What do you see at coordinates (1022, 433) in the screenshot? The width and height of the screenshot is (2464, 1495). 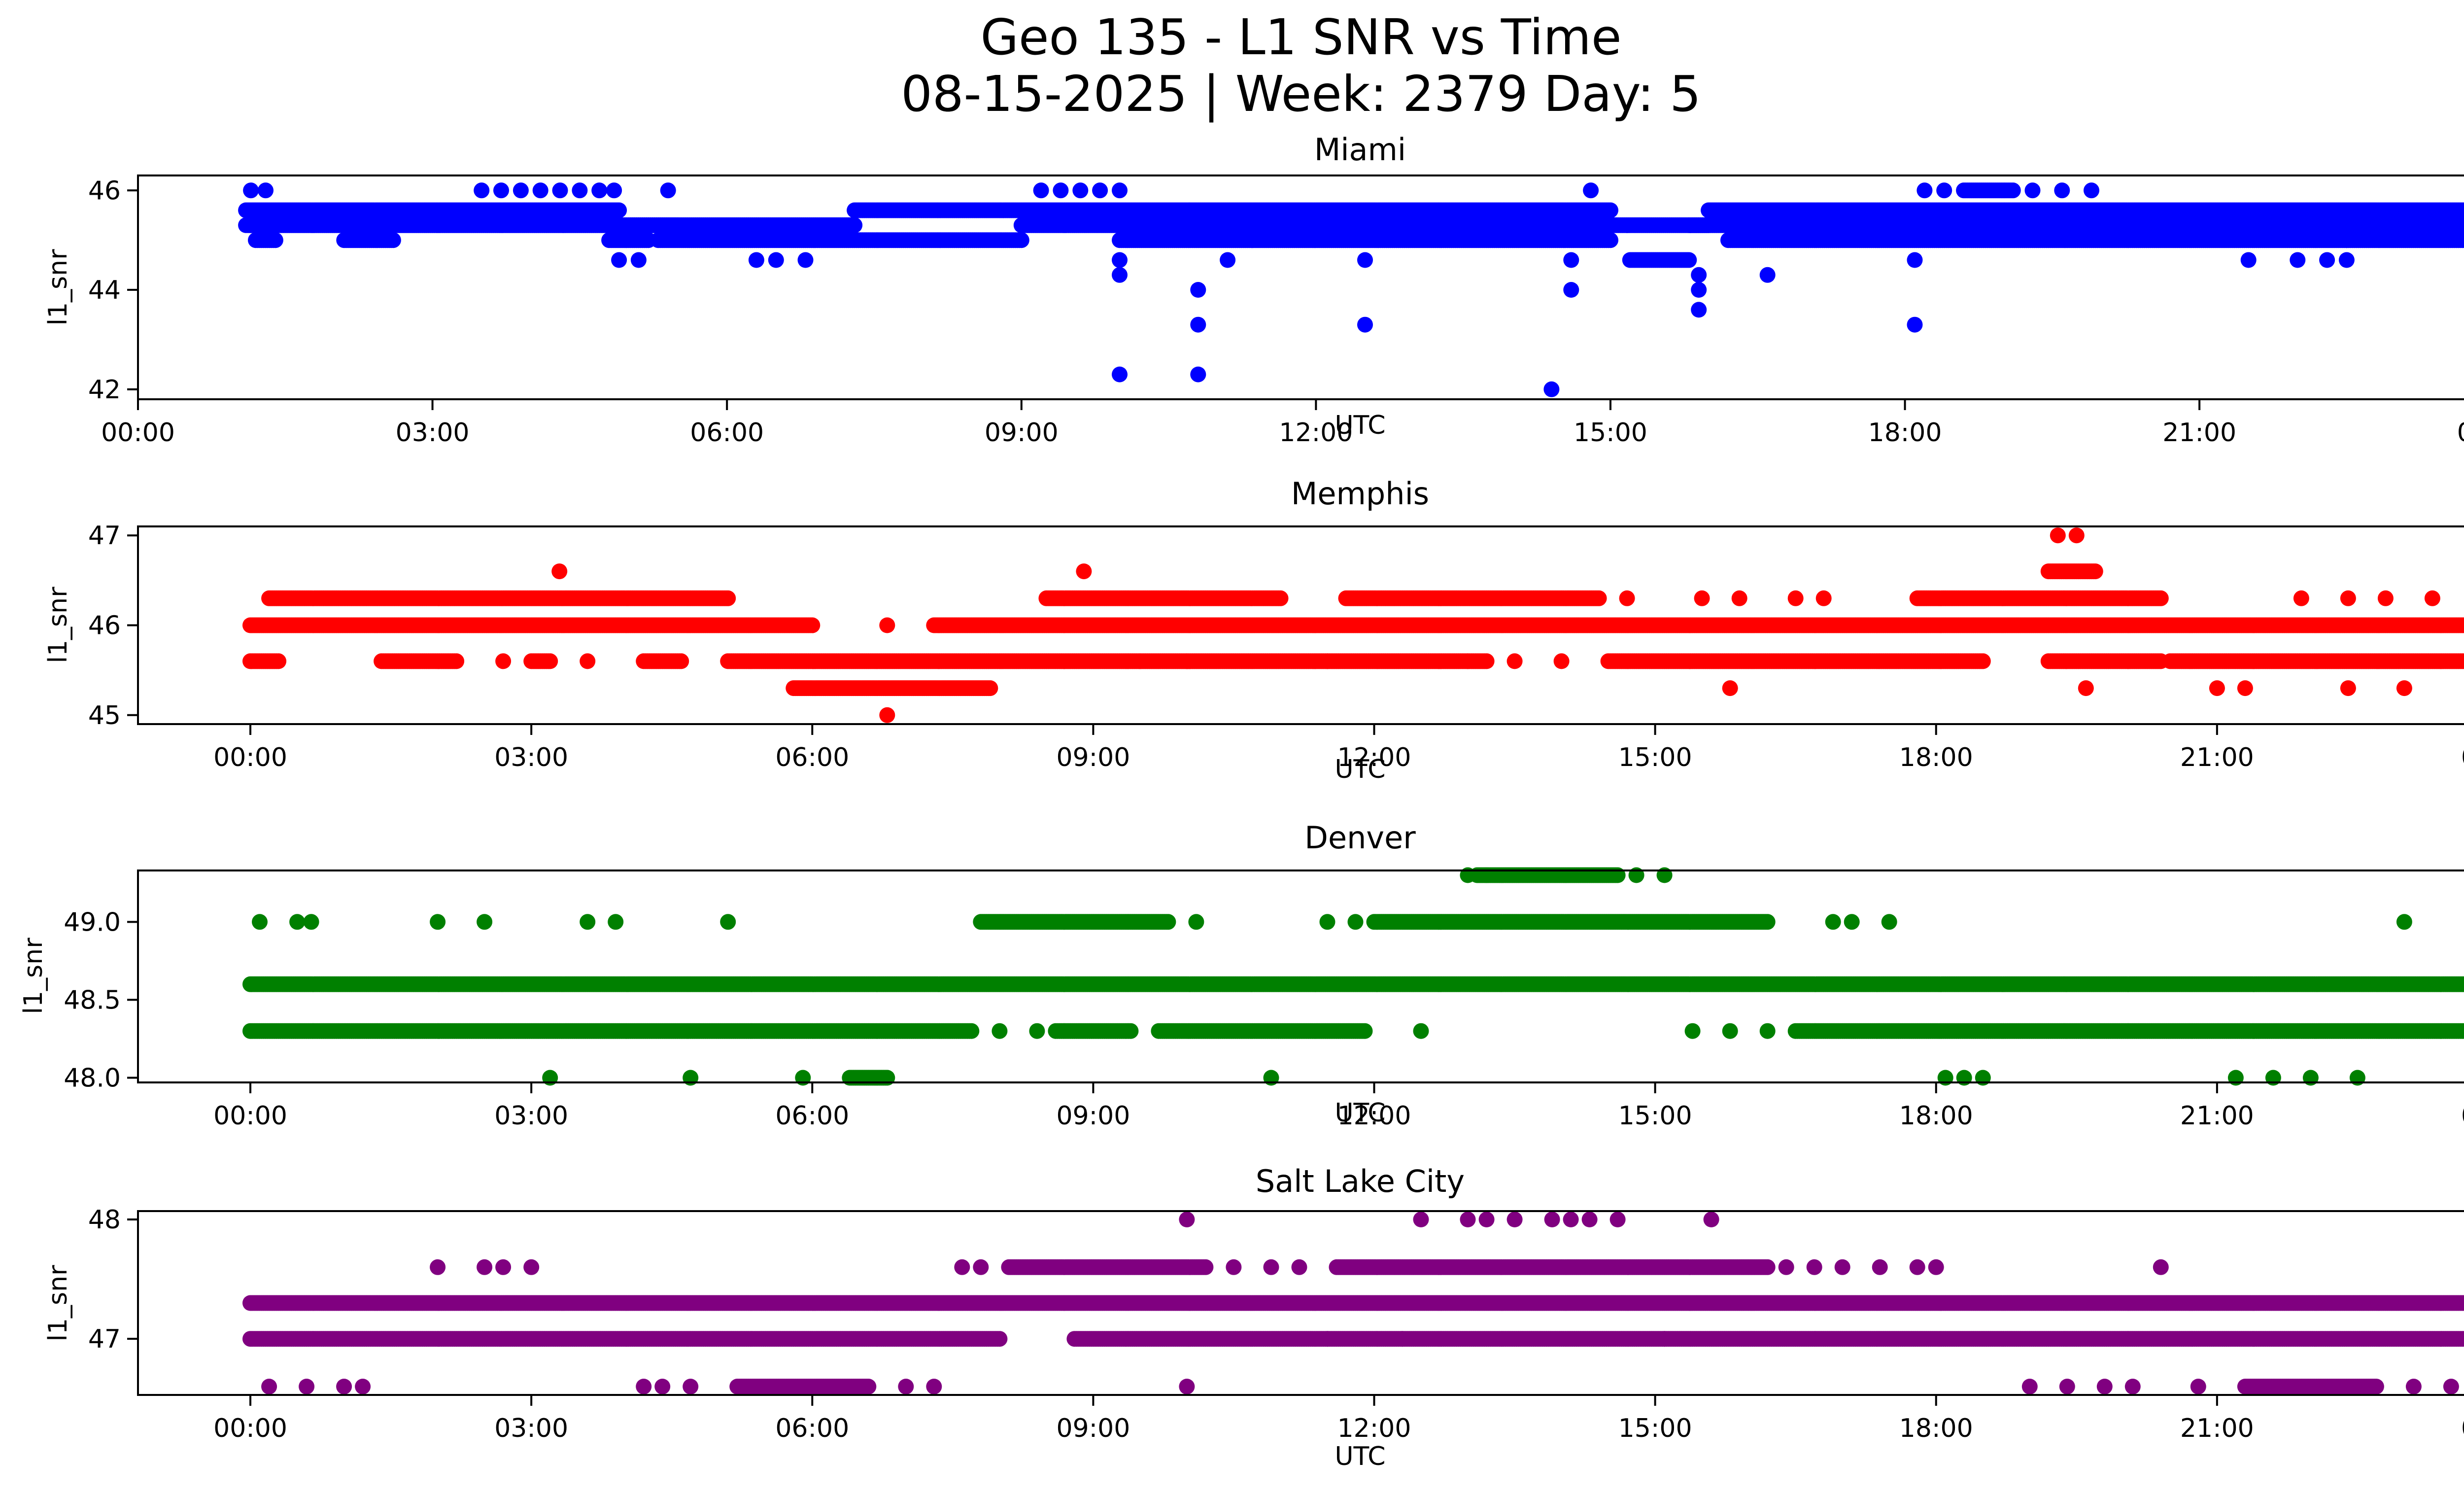 I see `x-tick-label: 09:00` at bounding box center [1022, 433].